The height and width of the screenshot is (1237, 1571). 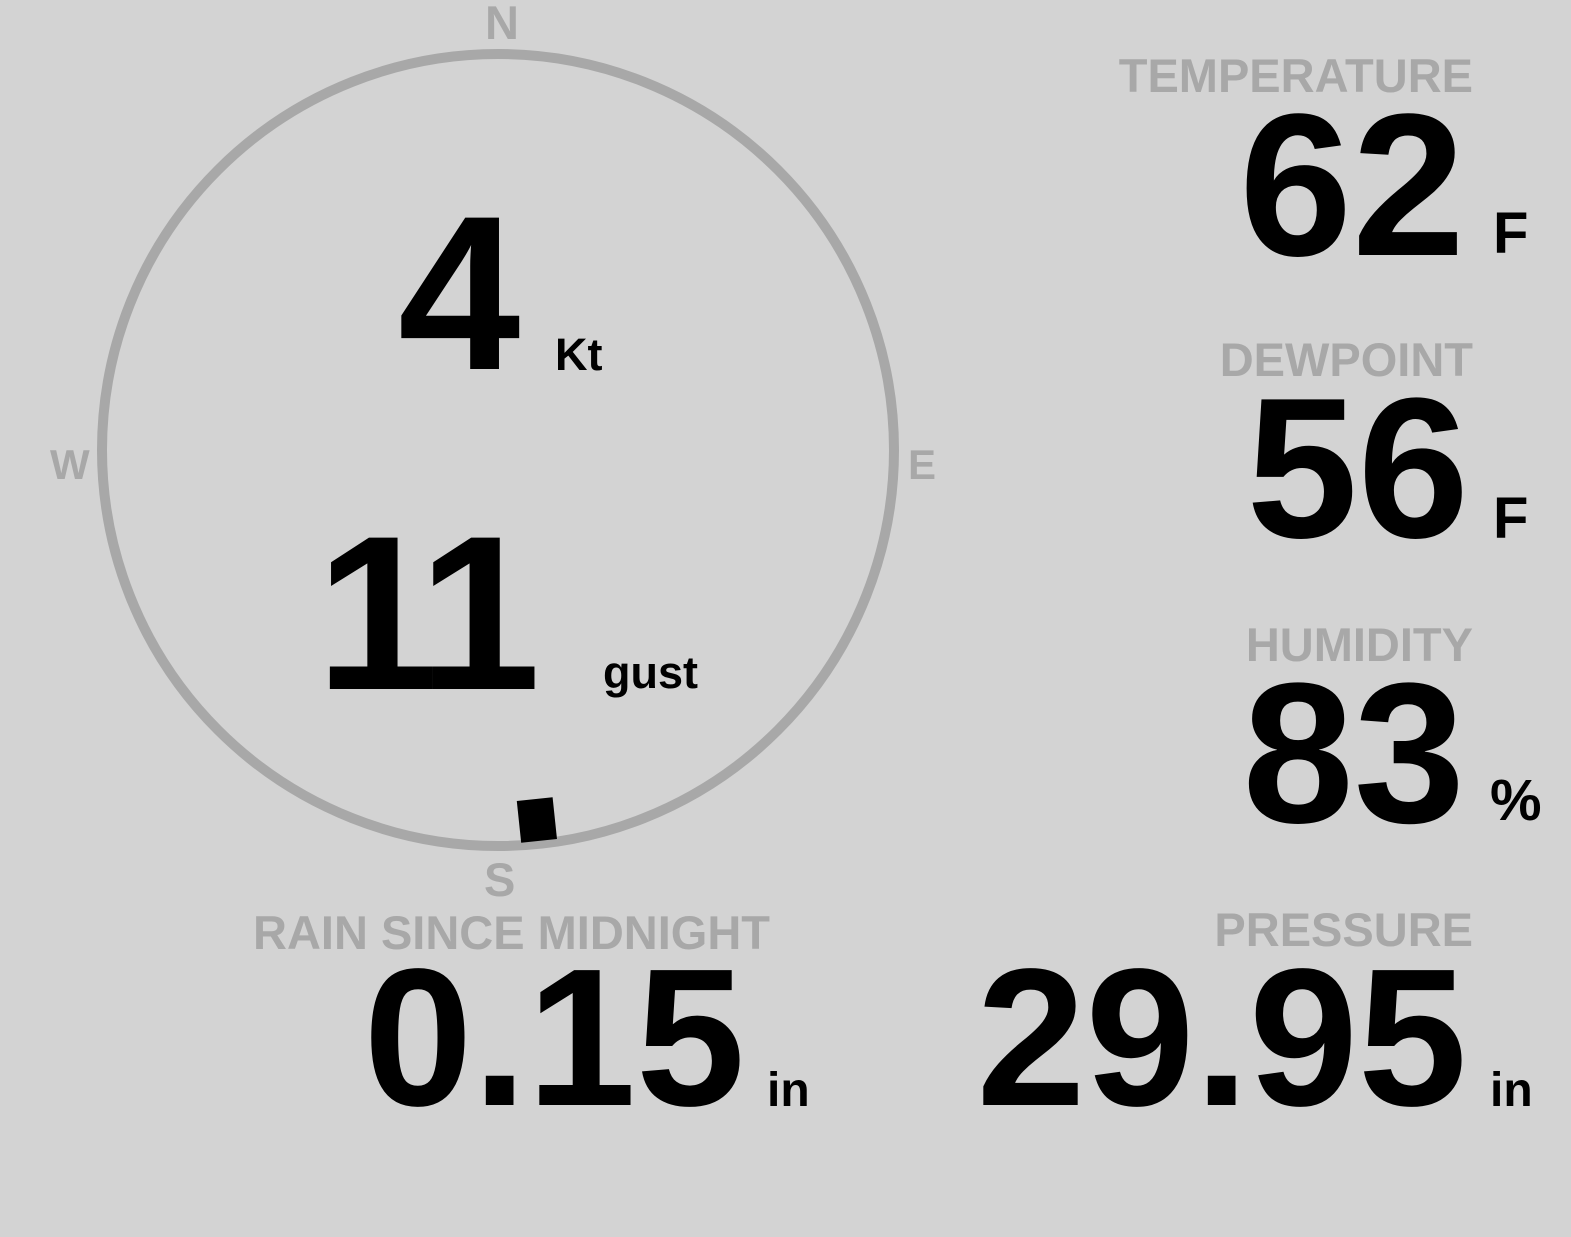 I want to click on compass-north: N, so click(x=502, y=24).